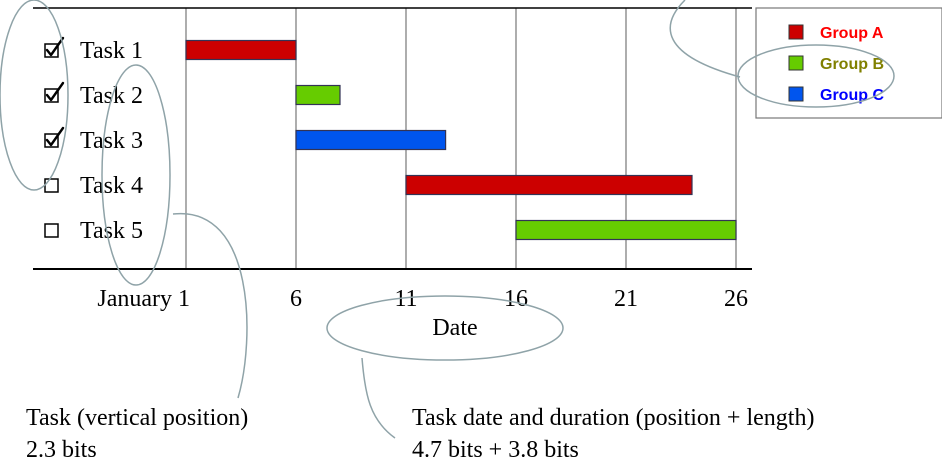 This screenshot has height=466, width=942. Describe the element at coordinates (210, 306) in the screenshot. I see `task-annotation-connector` at that location.